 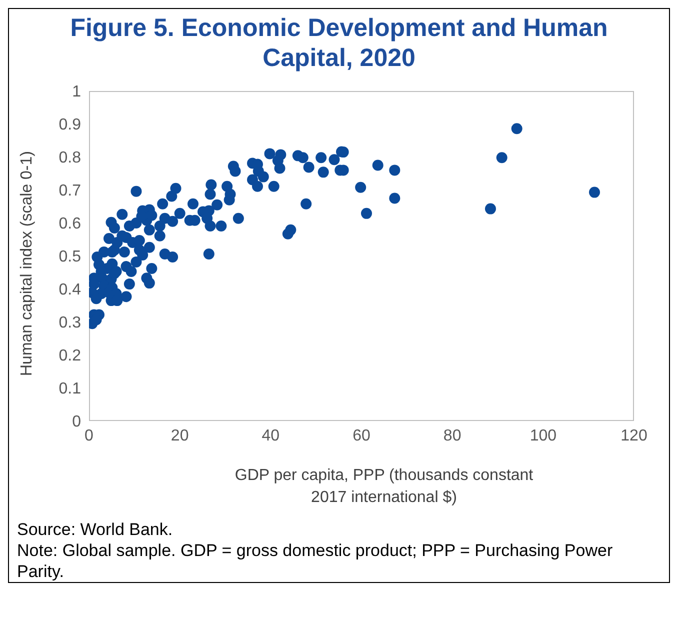 What do you see at coordinates (70, 257) in the screenshot?
I see `y-tick-label: 0.5` at bounding box center [70, 257].